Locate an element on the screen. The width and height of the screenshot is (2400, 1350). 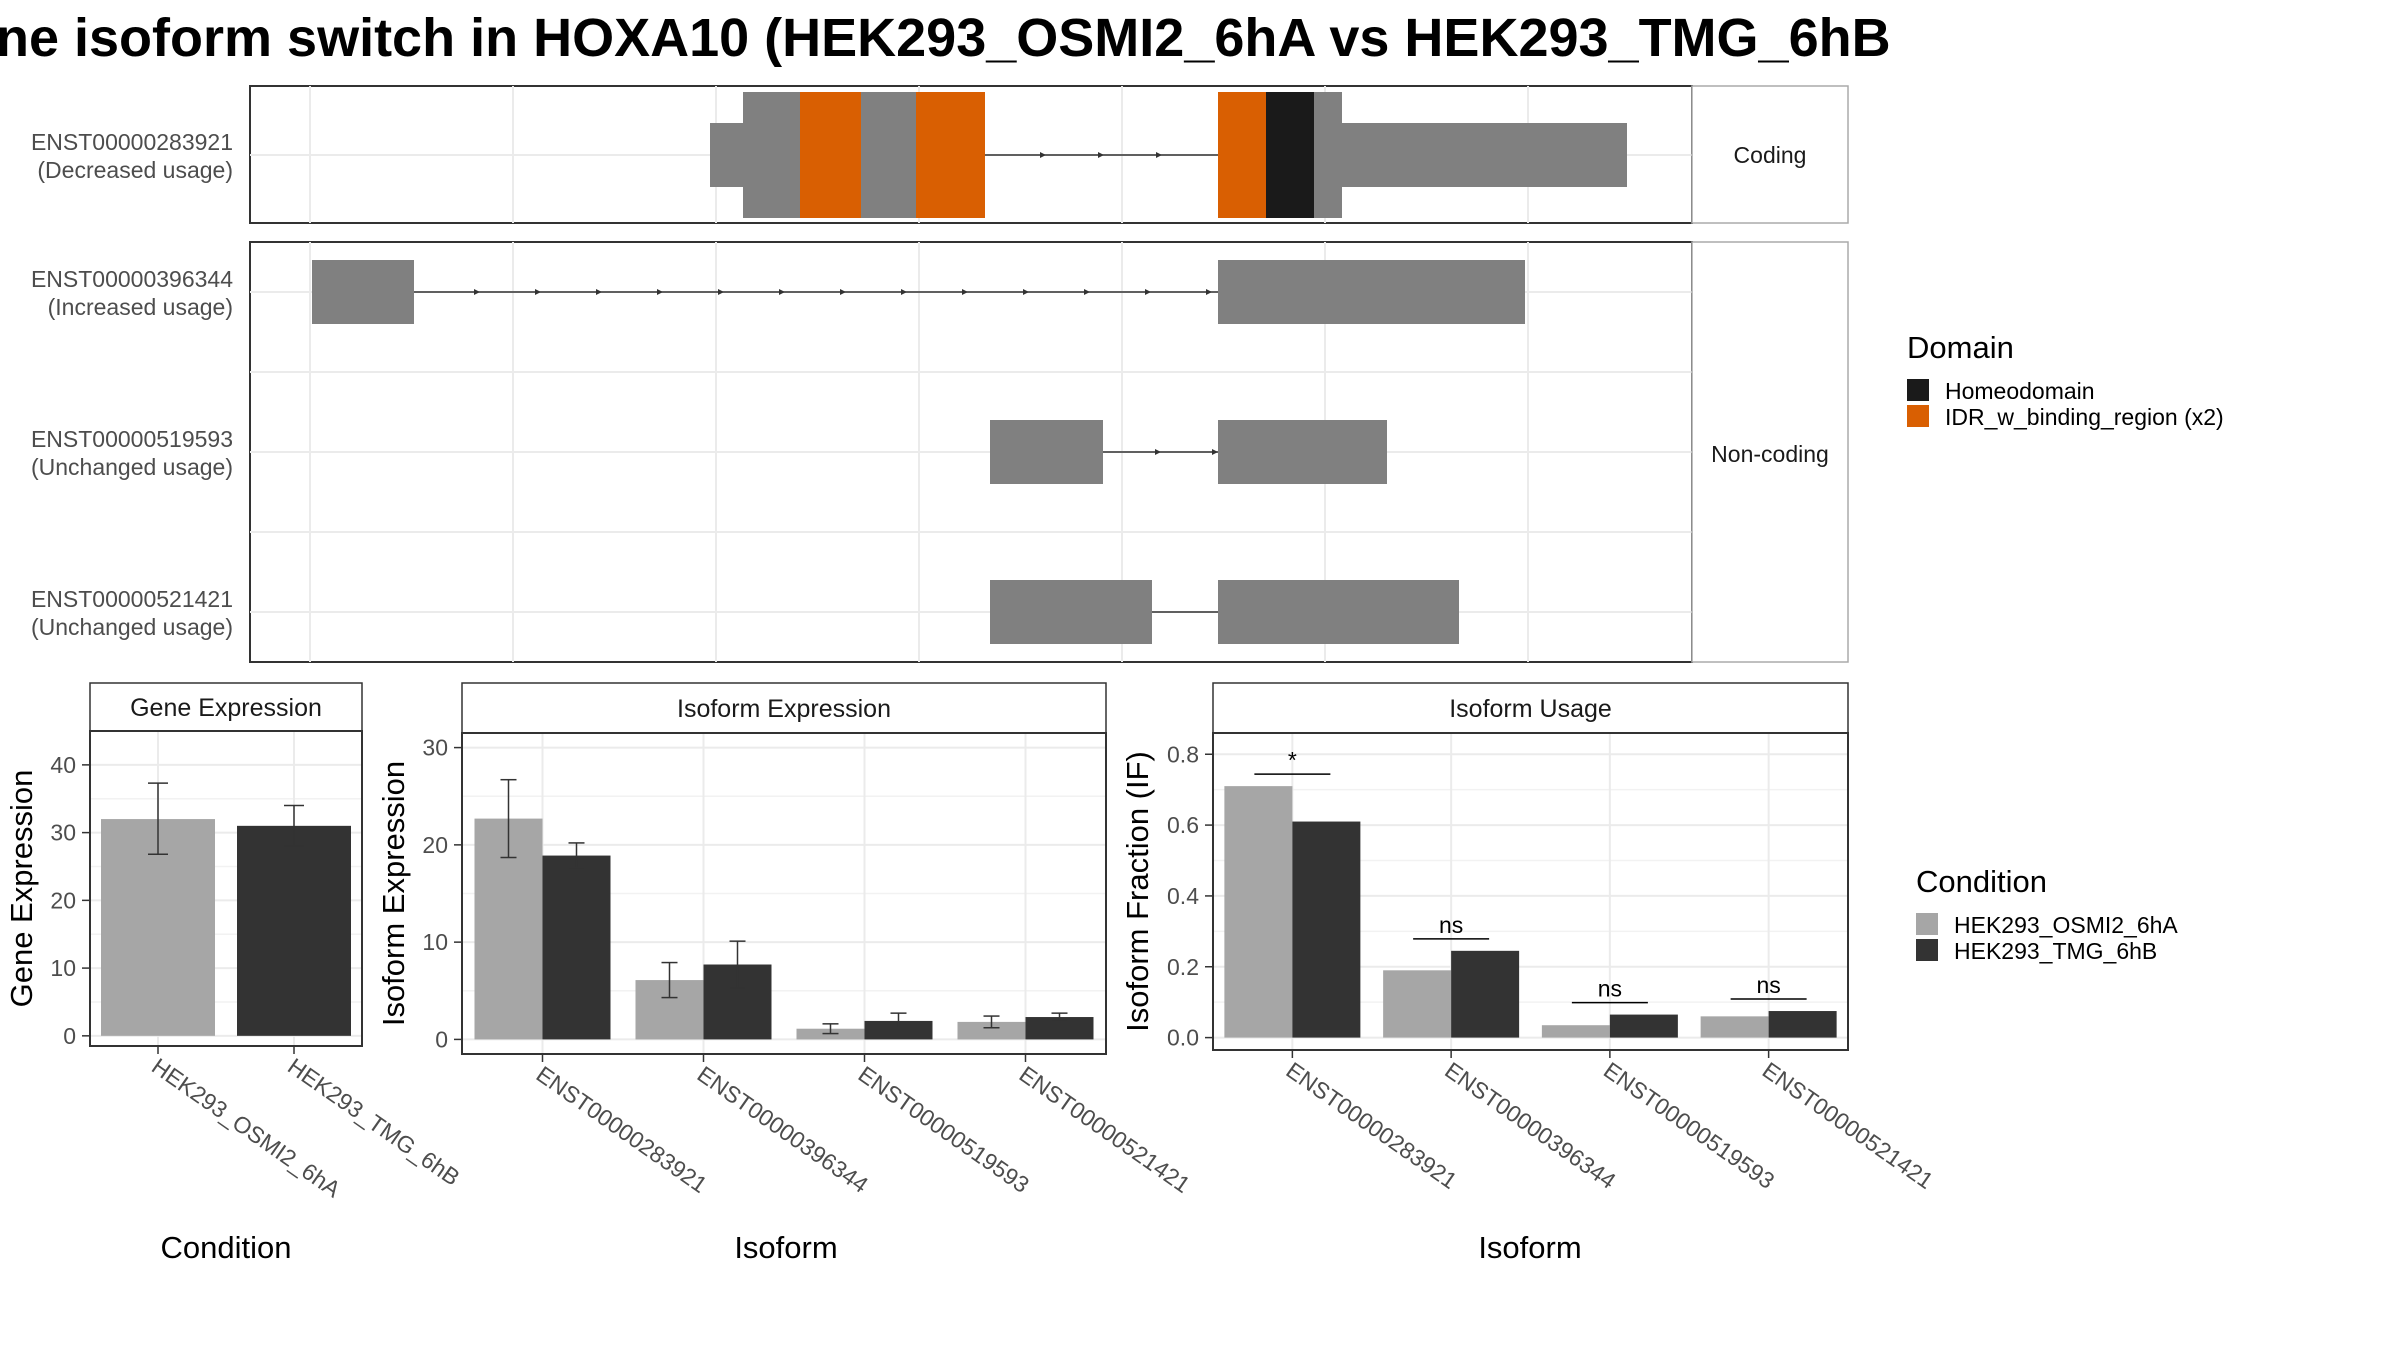
transcript-3-id: ENST00000519593 is located at coordinates (132, 439).